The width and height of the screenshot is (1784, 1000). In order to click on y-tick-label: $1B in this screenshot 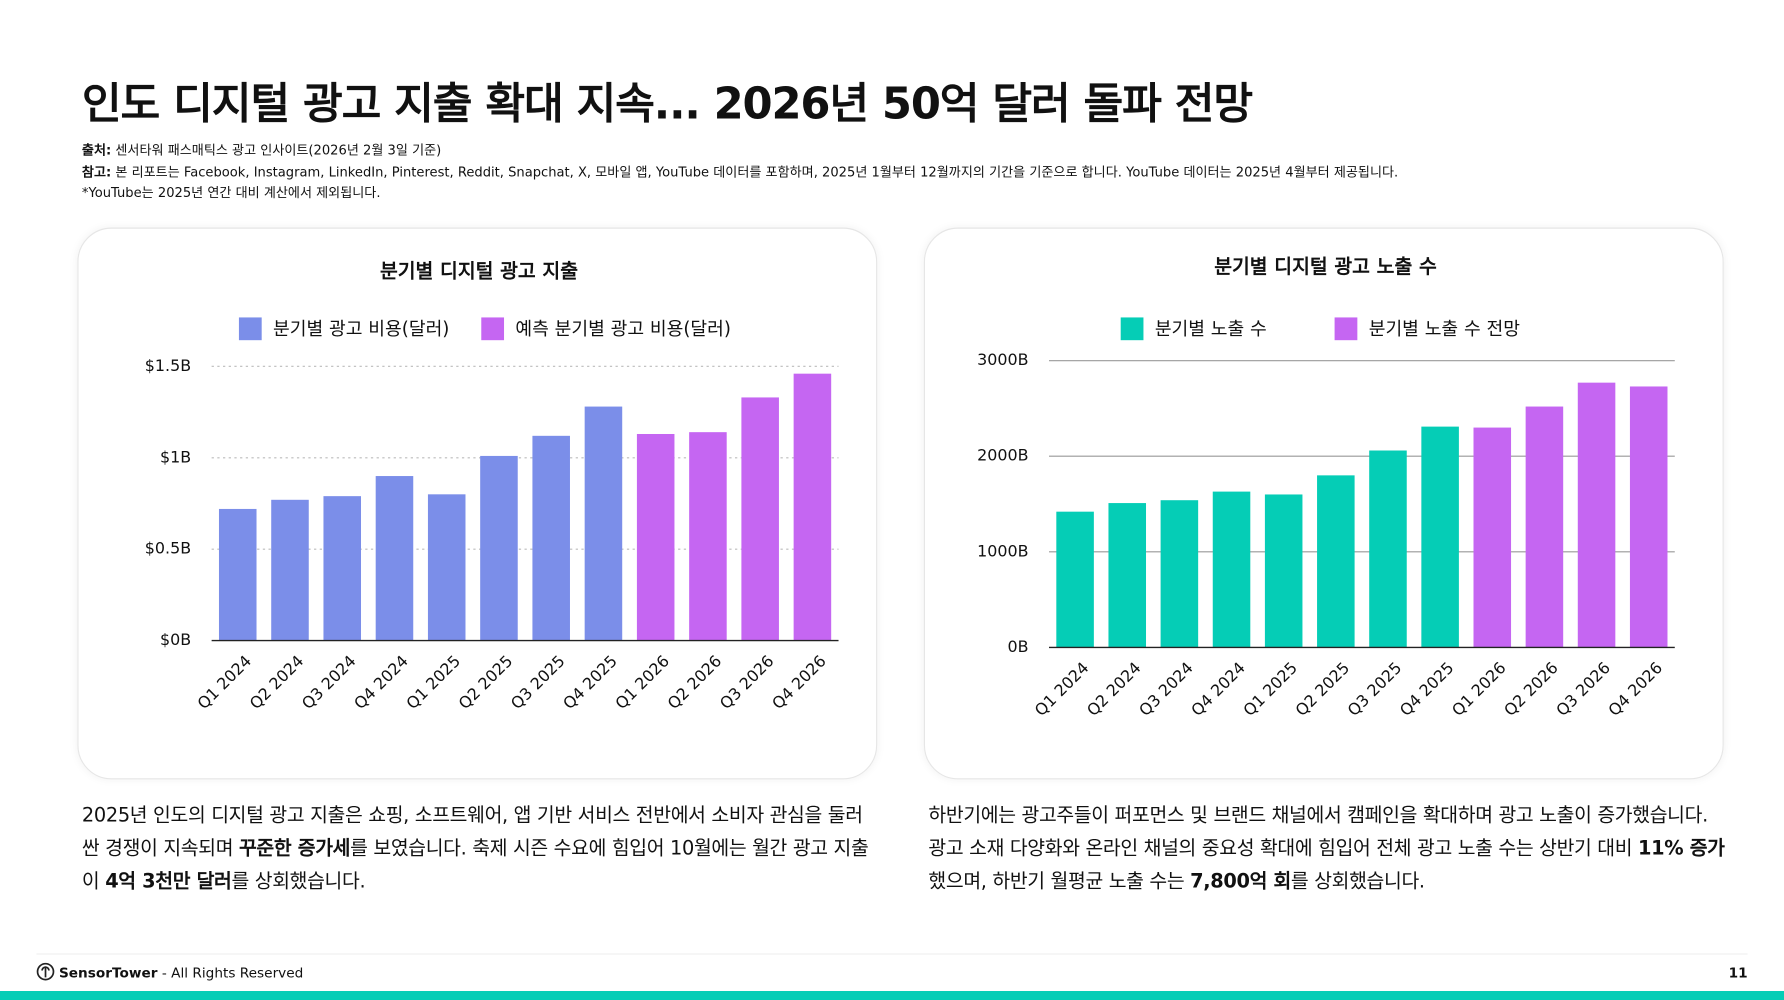, I will do `click(175, 456)`.